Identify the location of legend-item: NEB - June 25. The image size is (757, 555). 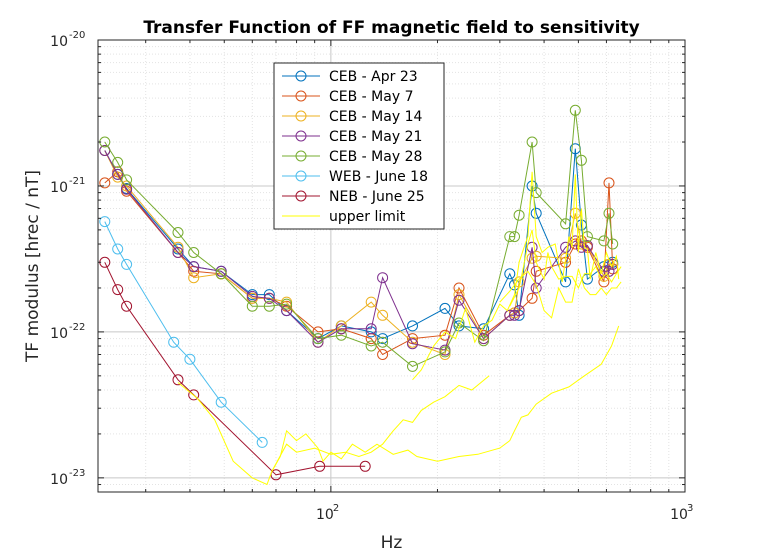
(353, 197).